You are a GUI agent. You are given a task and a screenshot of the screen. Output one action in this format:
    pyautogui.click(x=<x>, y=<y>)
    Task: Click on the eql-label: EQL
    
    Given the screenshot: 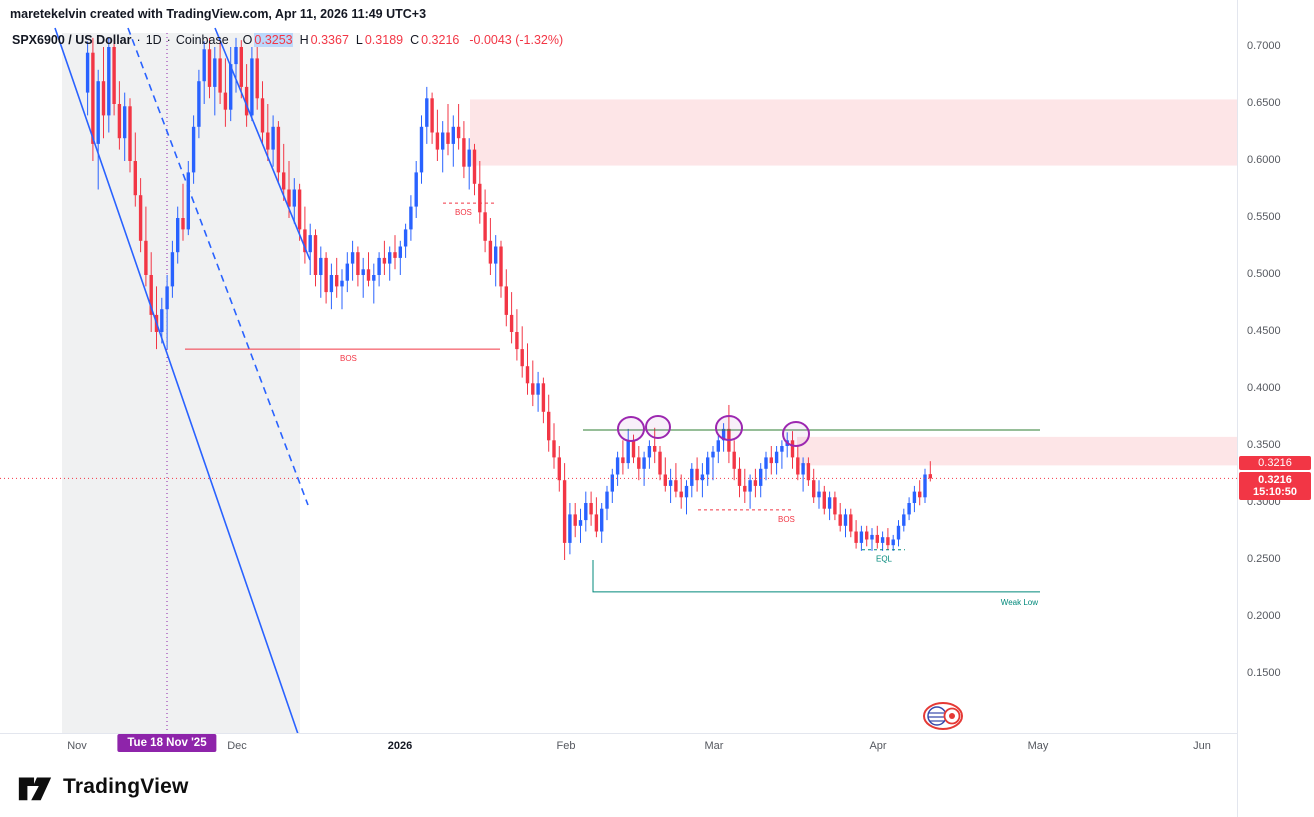 What is the action you would take?
    pyautogui.click(x=884, y=559)
    